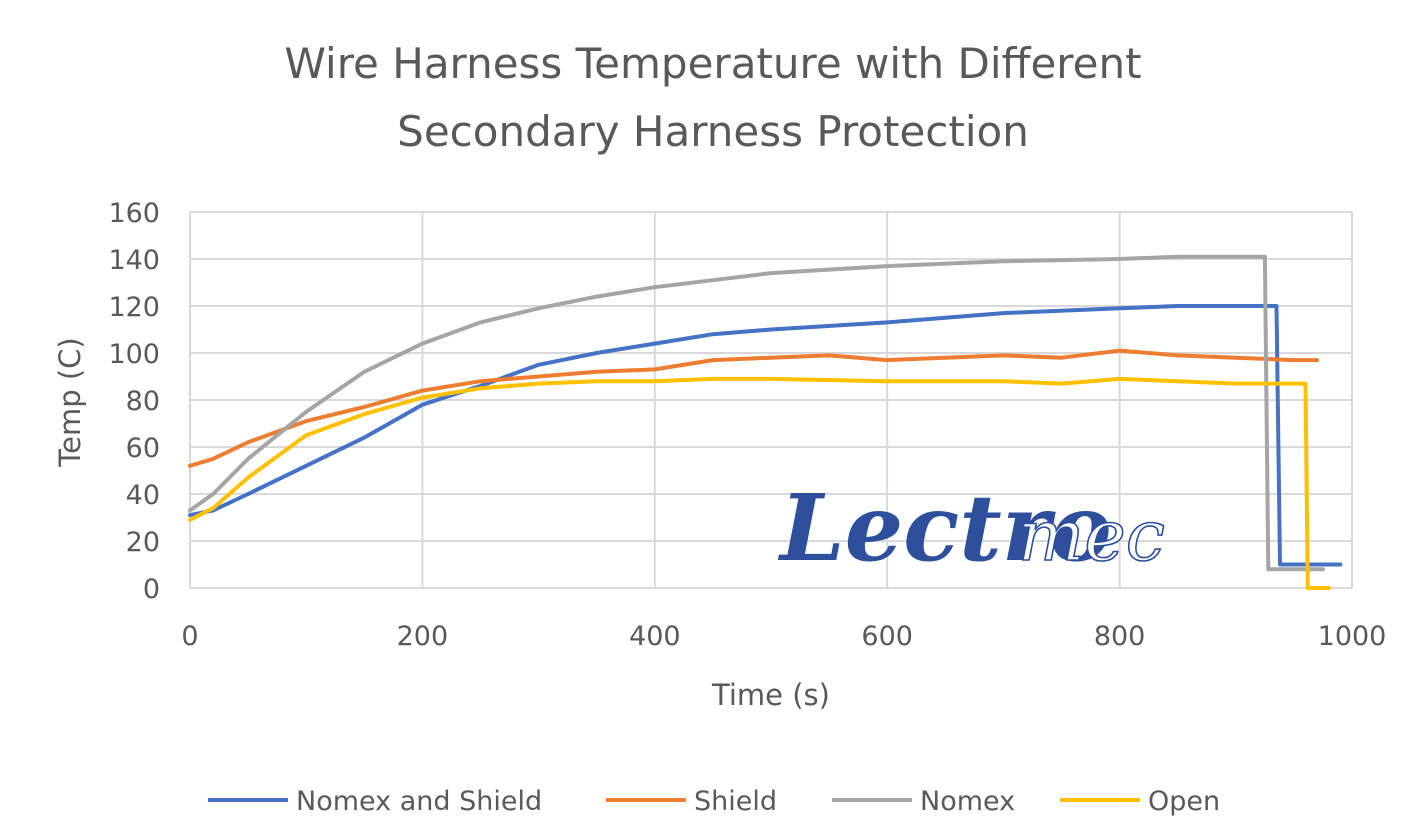 The width and height of the screenshot is (1406, 835). I want to click on y-tick-label: 0, so click(151, 589).